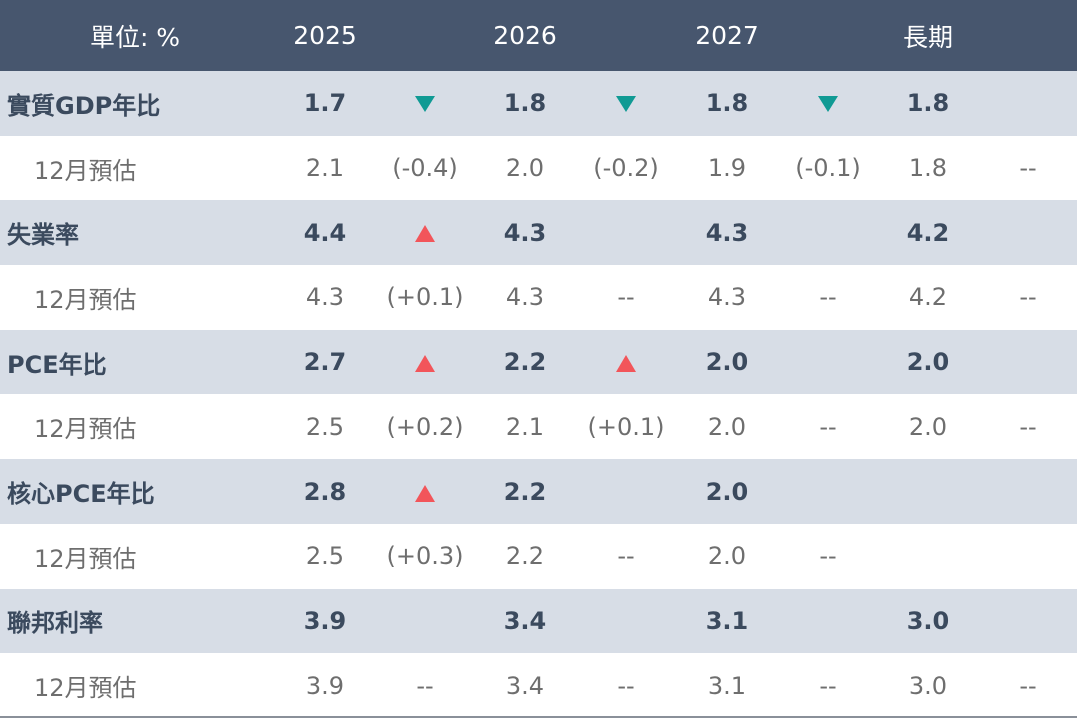  Describe the element at coordinates (325, 491) in the screenshot. I see `value-cell: 2.8` at that location.